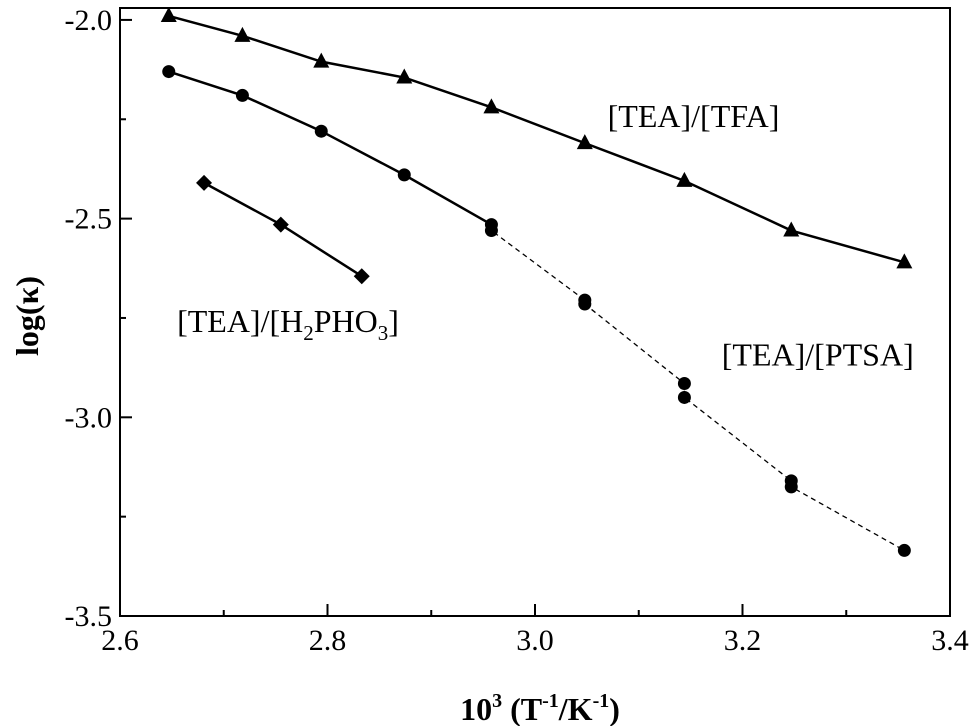 Image resolution: width=980 pixels, height=726 pixels. Describe the element at coordinates (540, 708) in the screenshot. I see `x-axis-title: 103 (T-1/K-1)` at that location.